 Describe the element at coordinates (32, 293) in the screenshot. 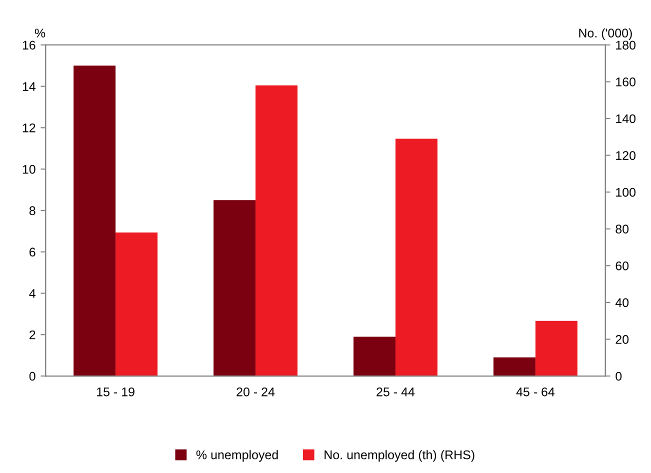

I see `y-tick-label: 4` at that location.